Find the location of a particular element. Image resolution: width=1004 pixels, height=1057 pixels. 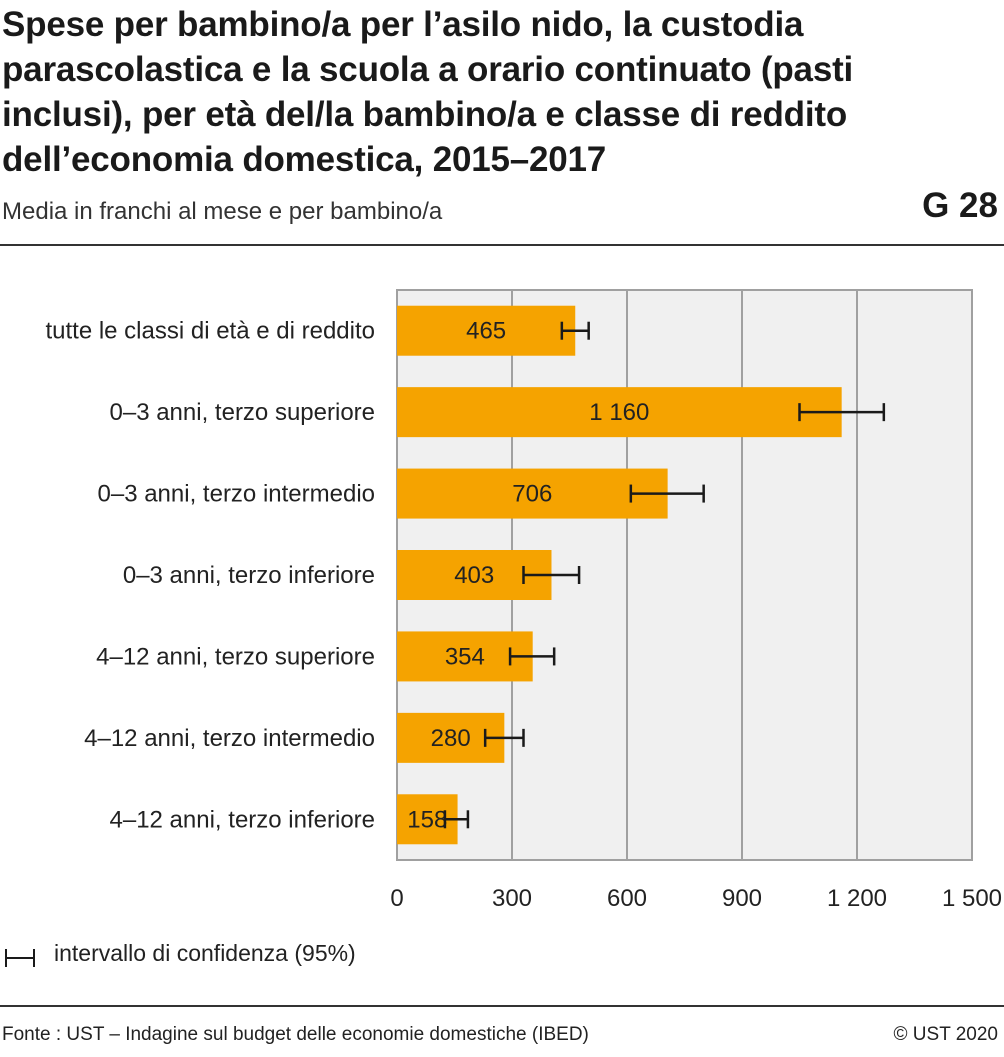

bar-value-label: 158 is located at coordinates (427, 819).